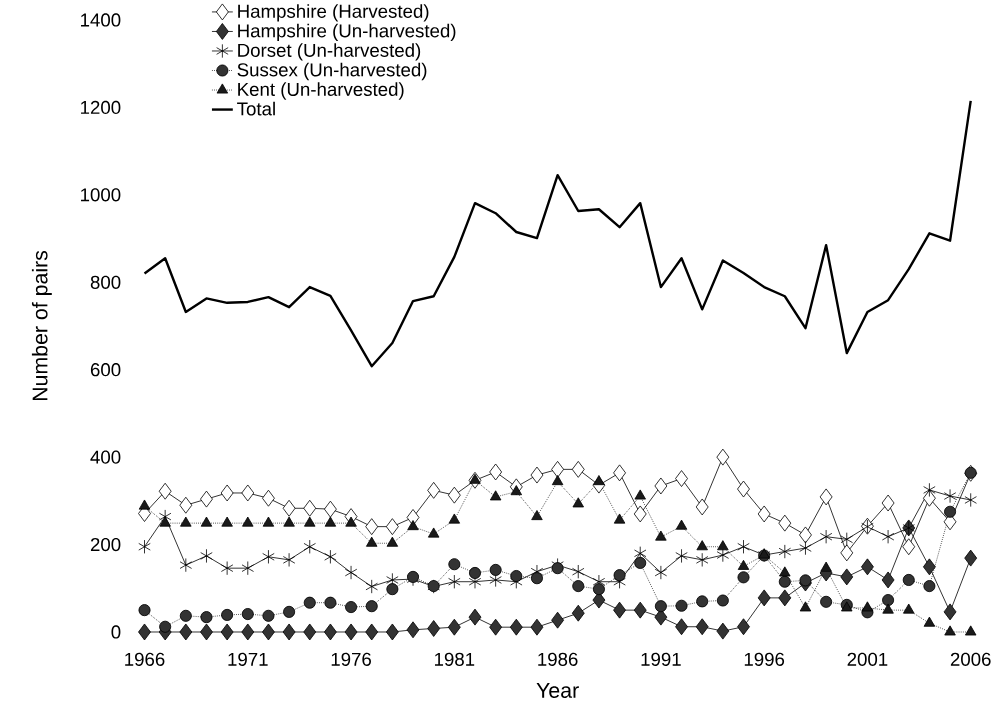 Image resolution: width=1003 pixels, height=723 pixels. I want to click on y-tick-label: 1400, so click(101, 20).